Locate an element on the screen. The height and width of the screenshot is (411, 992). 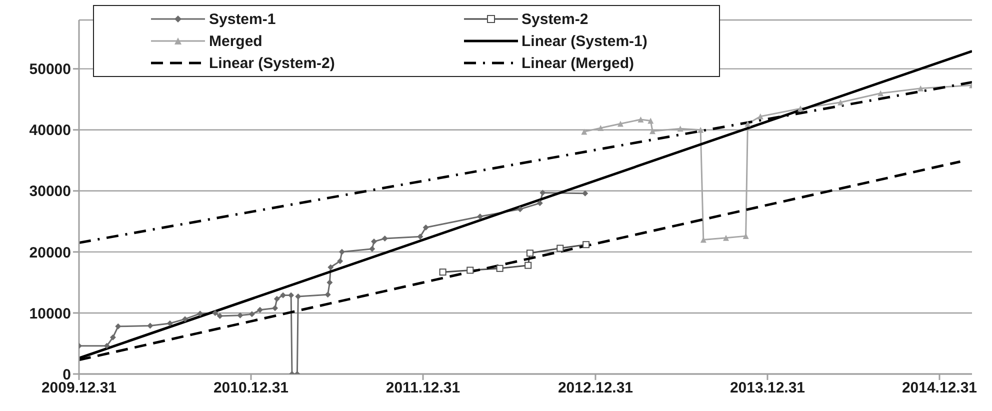
x-tick-label: 2010.12.31 is located at coordinates (251, 388).